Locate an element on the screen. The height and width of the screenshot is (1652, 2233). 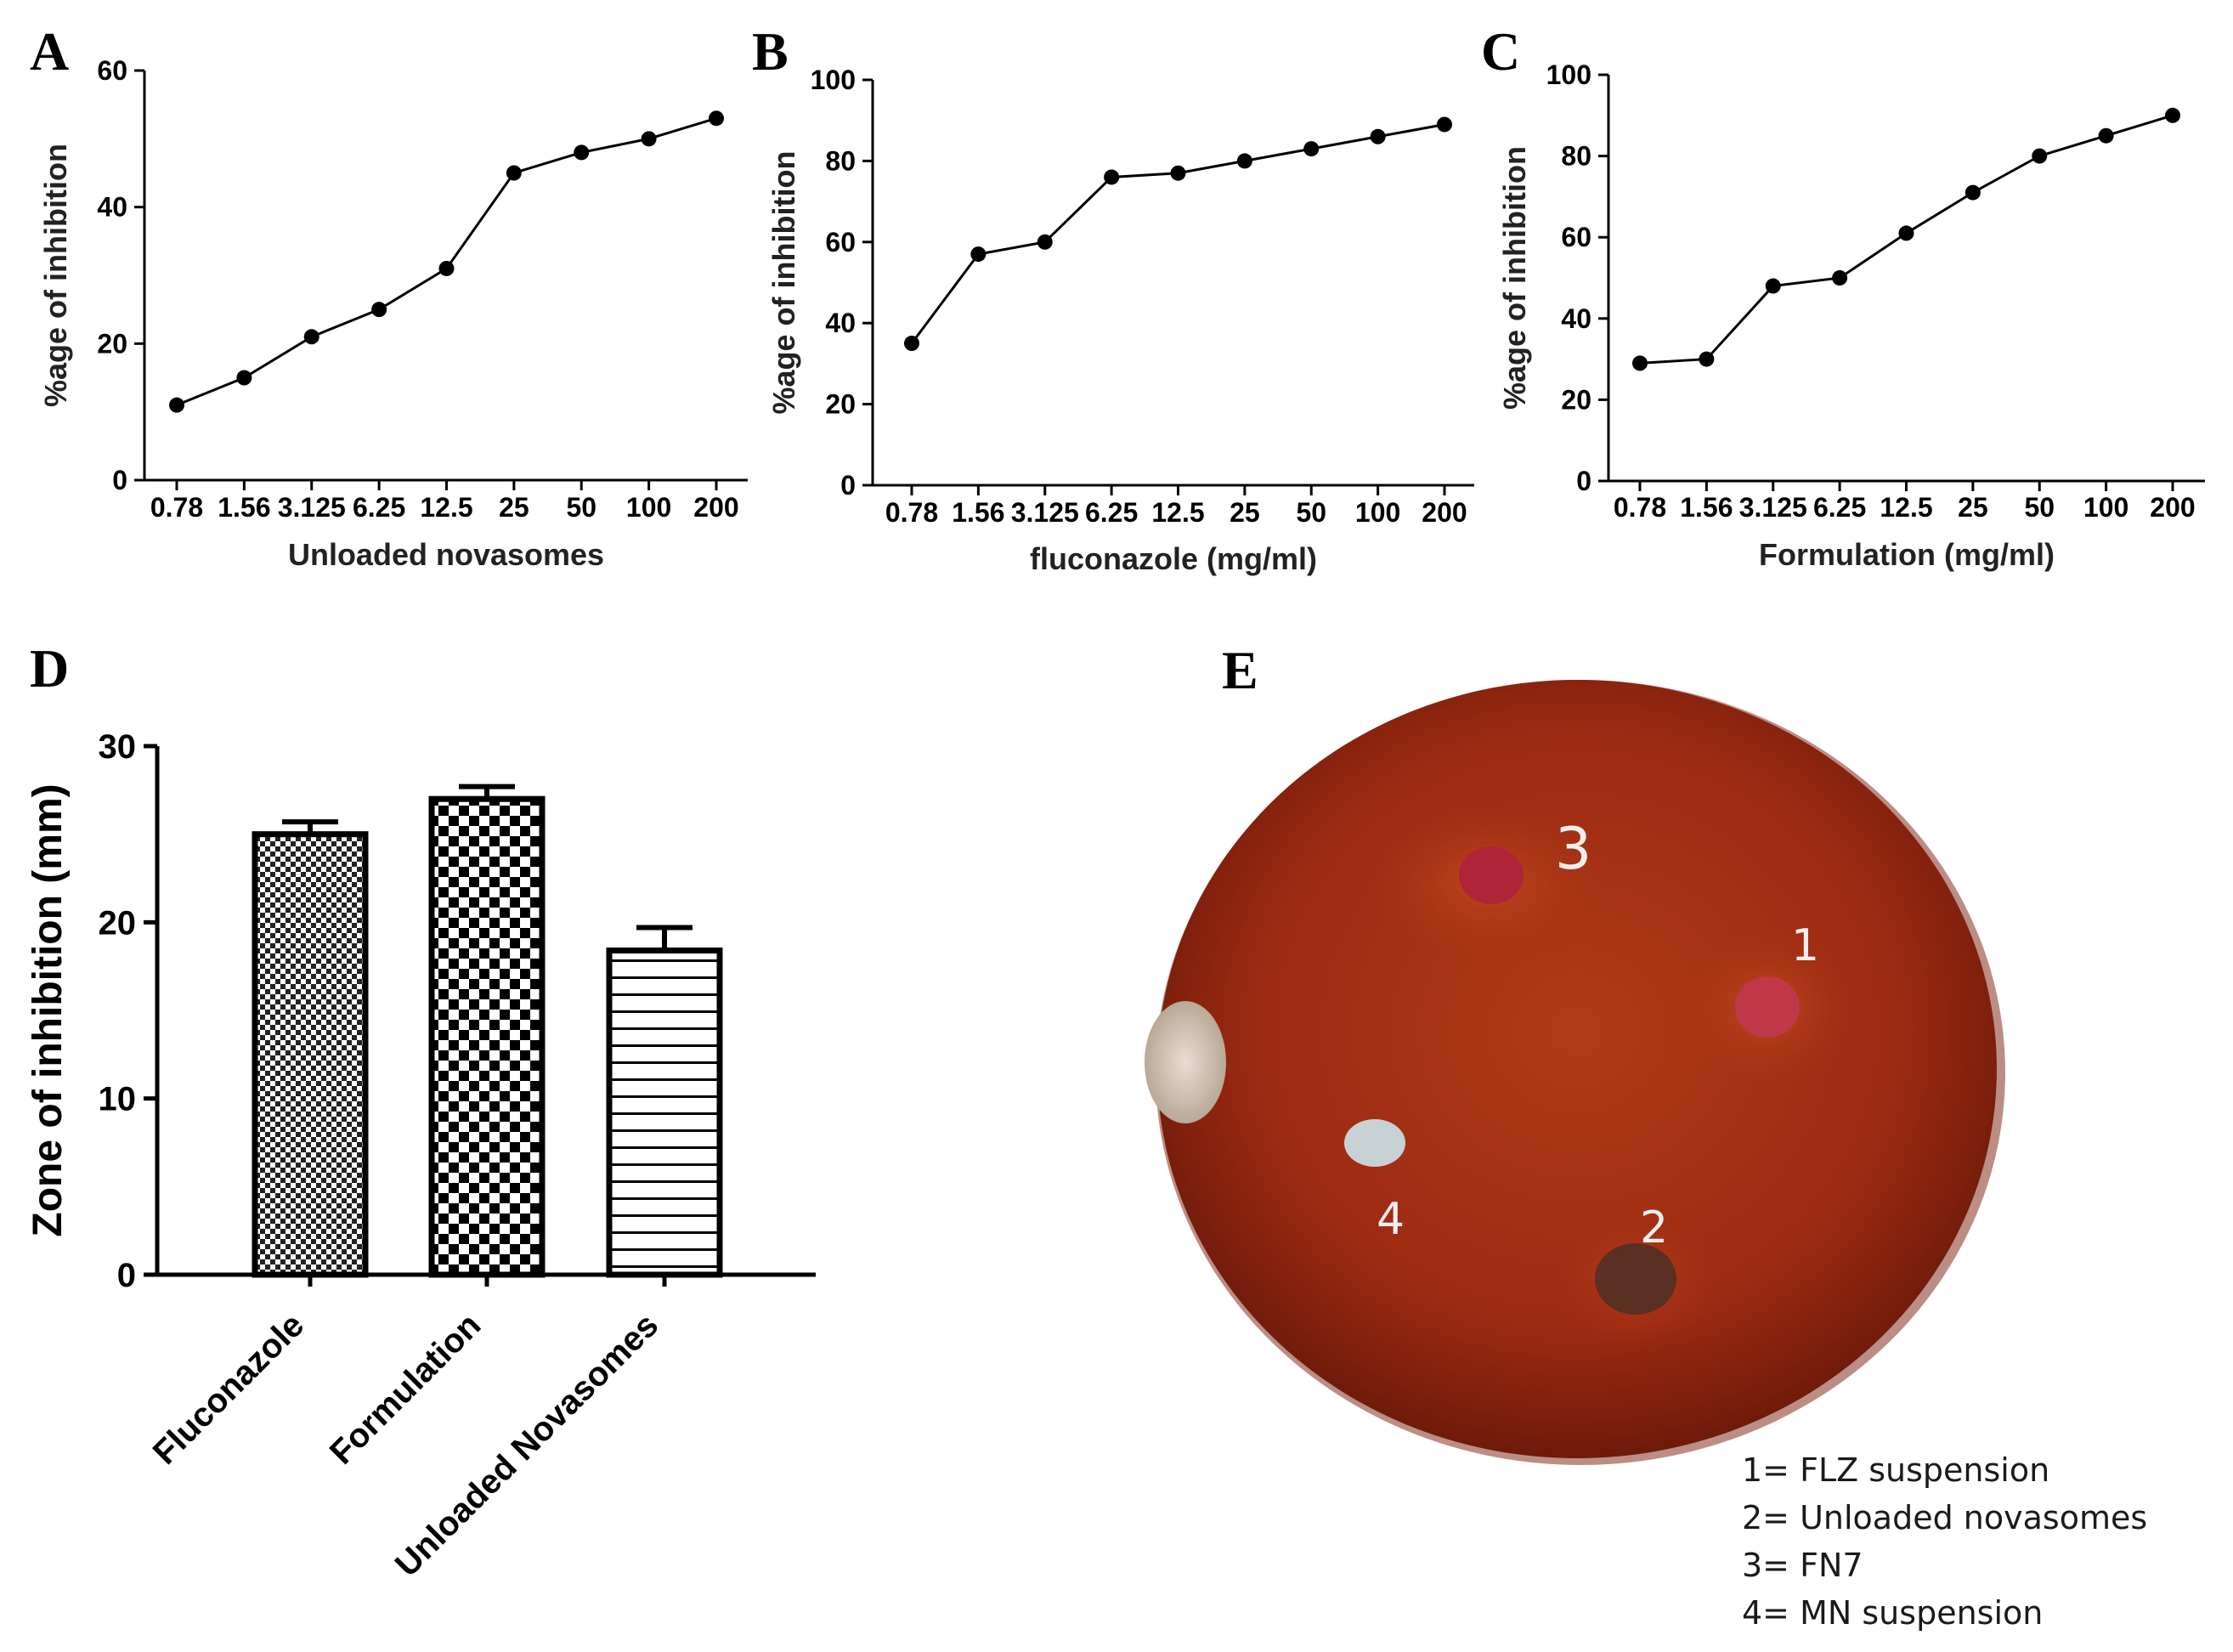
legend-item-3: 3= FN7 is located at coordinates (1802, 1565).